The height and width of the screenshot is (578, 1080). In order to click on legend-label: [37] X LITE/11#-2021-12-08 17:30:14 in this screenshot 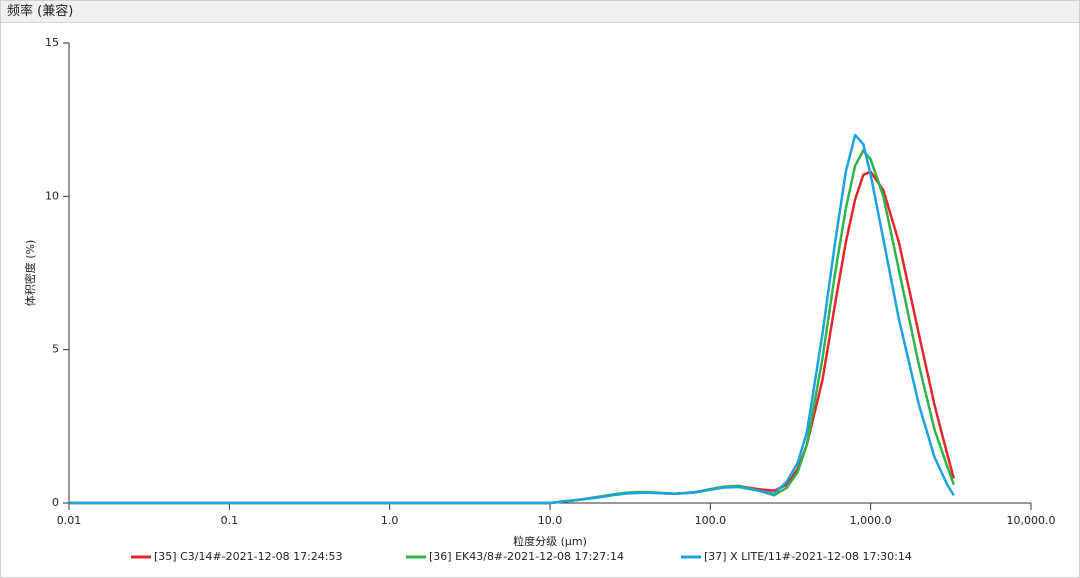, I will do `click(808, 556)`.